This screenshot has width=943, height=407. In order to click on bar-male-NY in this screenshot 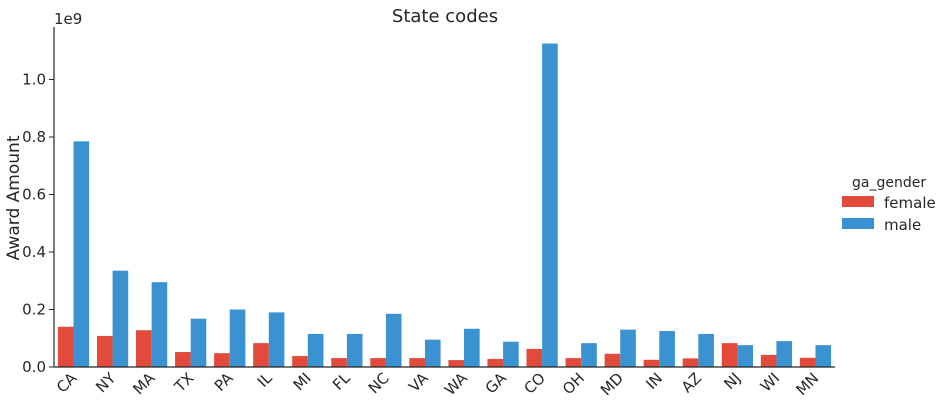, I will do `click(120, 318)`.